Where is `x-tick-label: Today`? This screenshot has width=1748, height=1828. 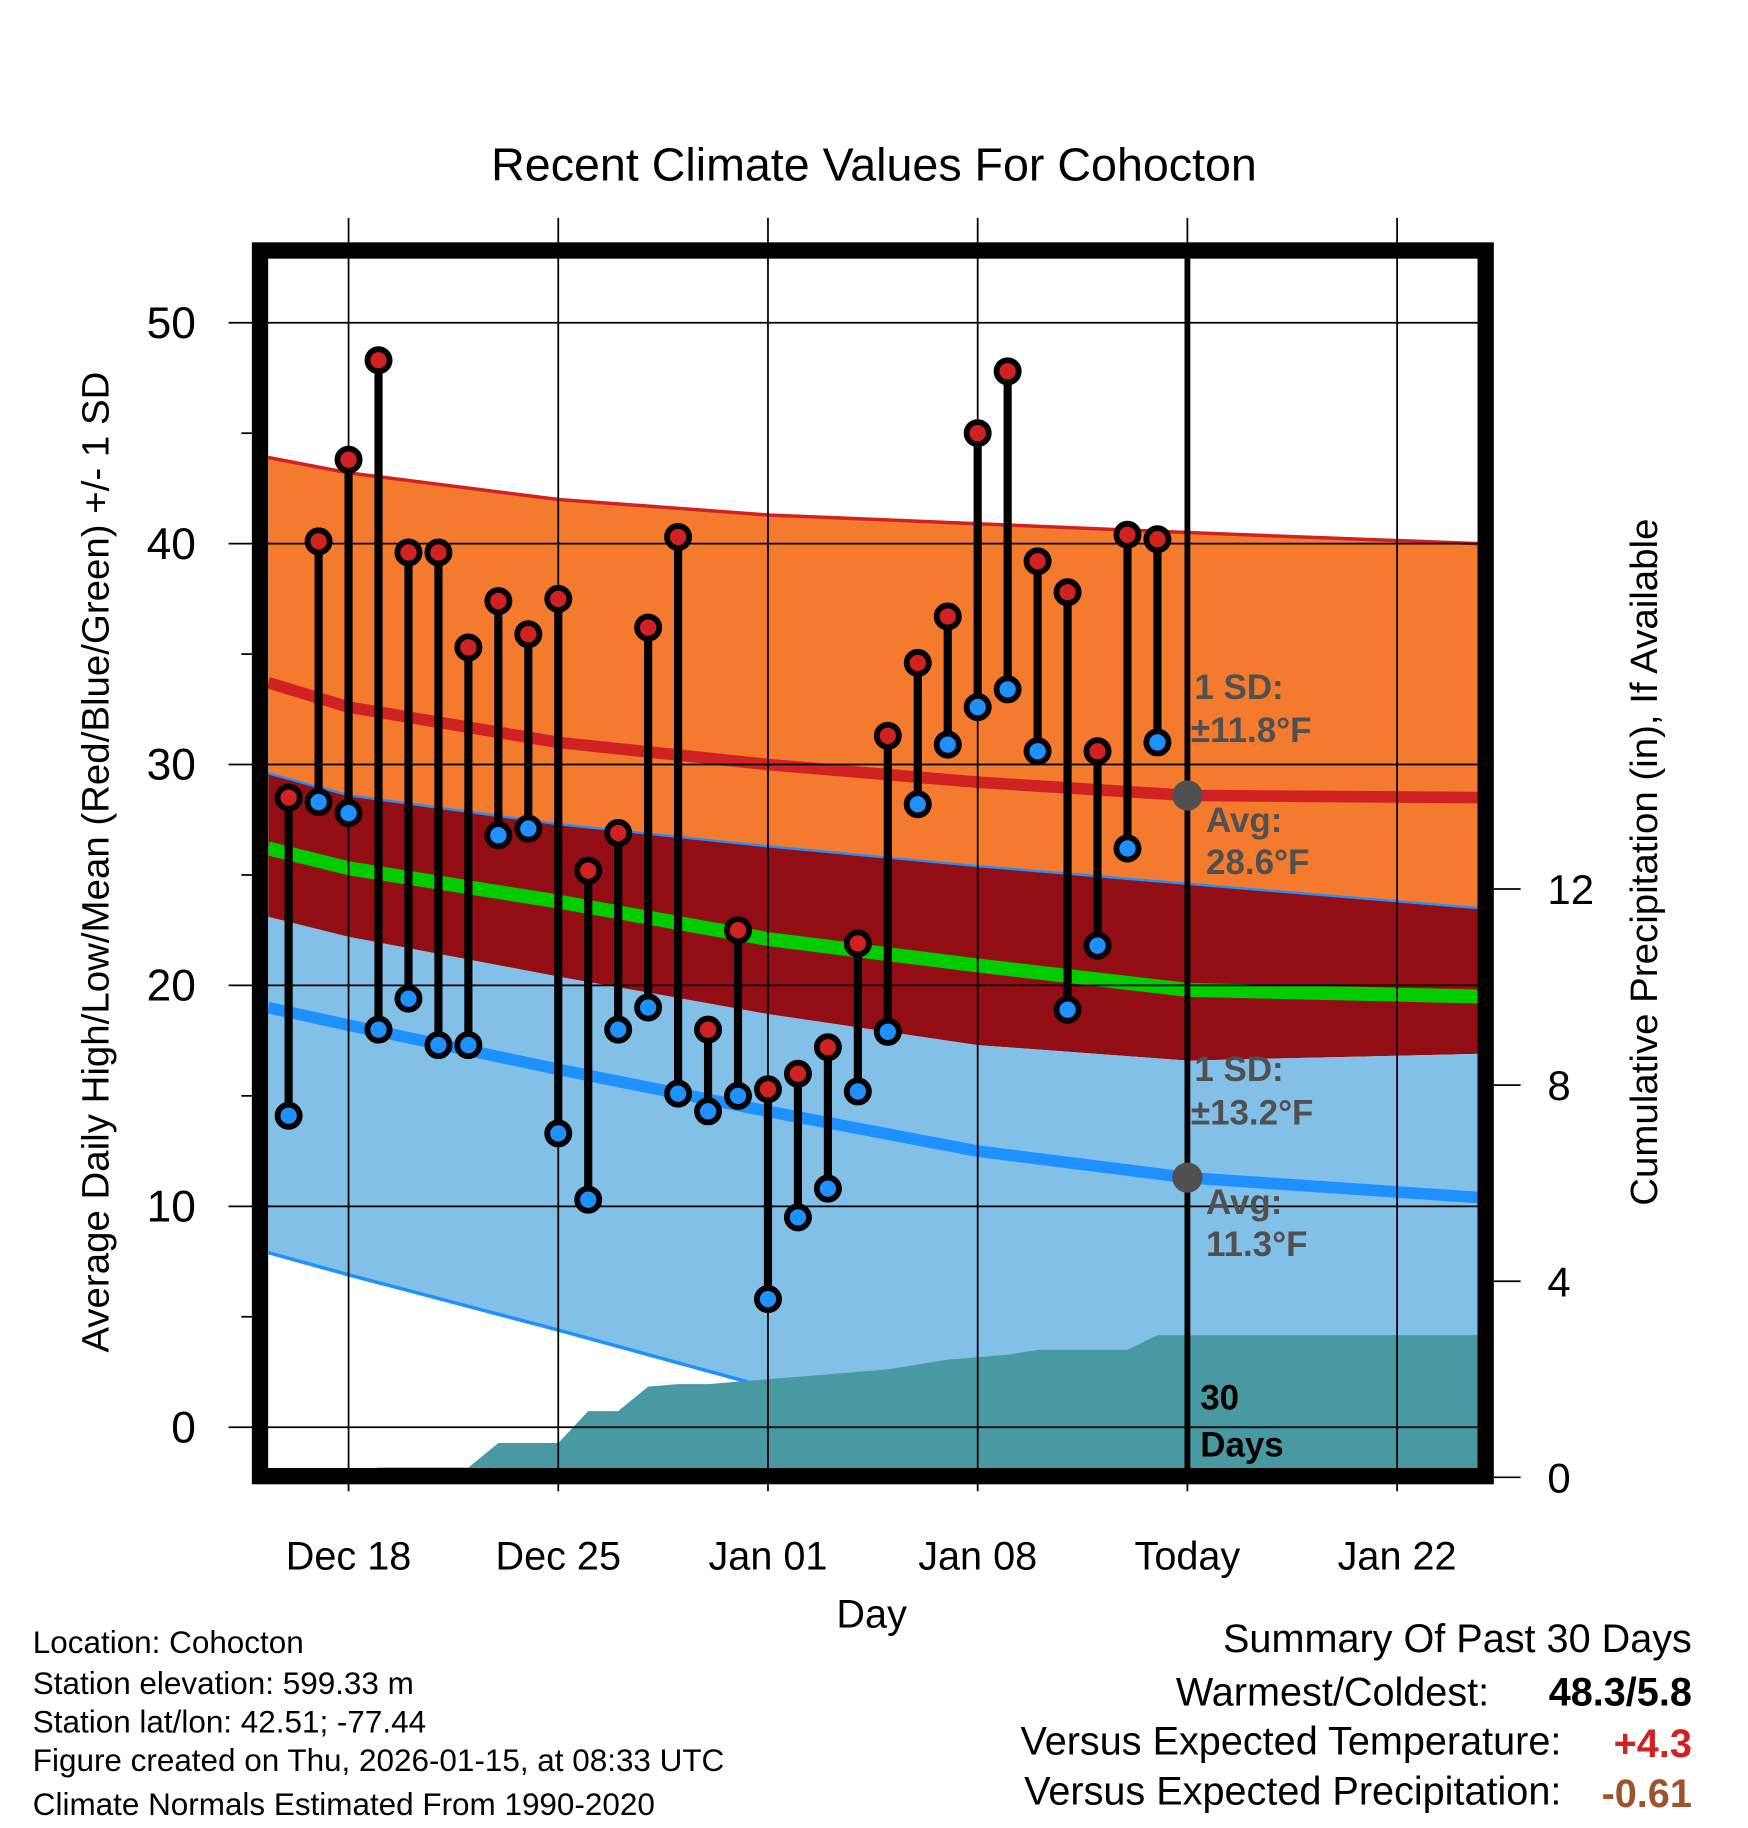 x-tick-label: Today is located at coordinates (1188, 1556).